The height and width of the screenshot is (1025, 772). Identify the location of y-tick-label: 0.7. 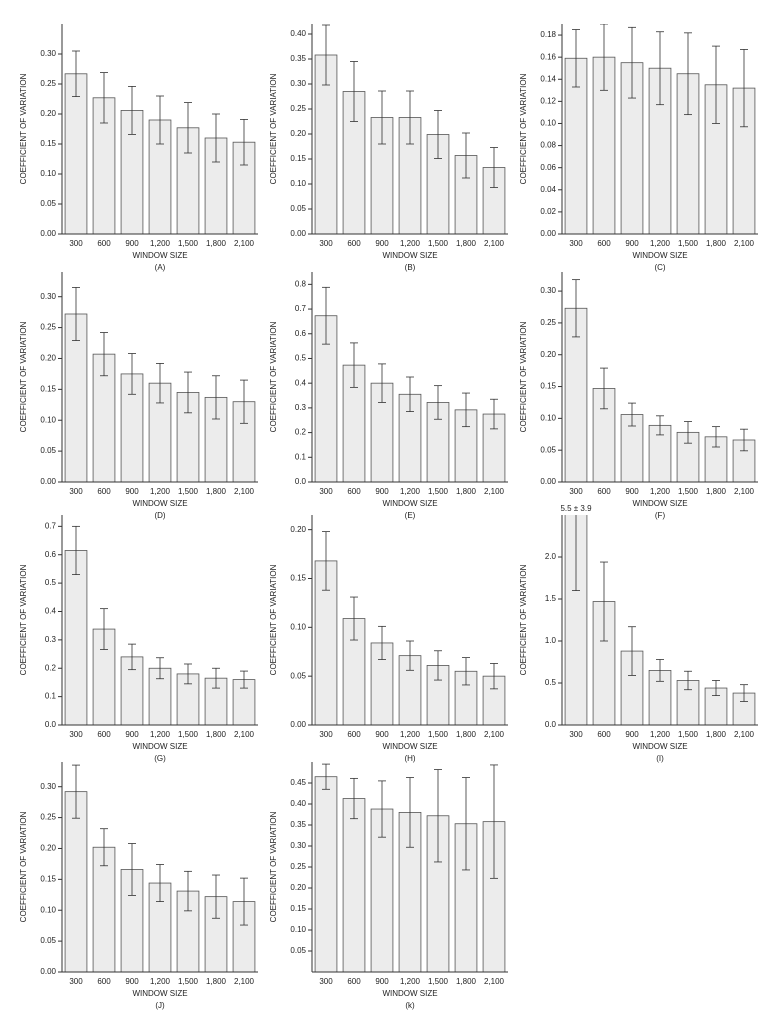
(51, 525).